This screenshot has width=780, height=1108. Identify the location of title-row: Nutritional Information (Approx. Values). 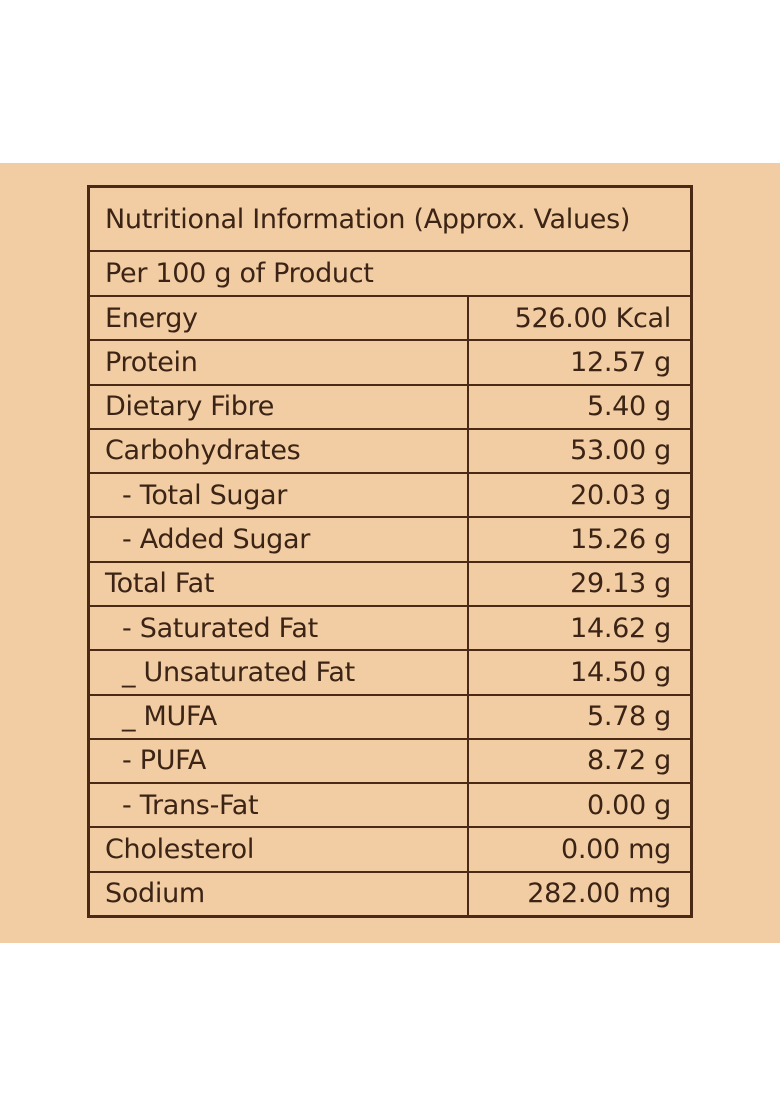
(390, 219).